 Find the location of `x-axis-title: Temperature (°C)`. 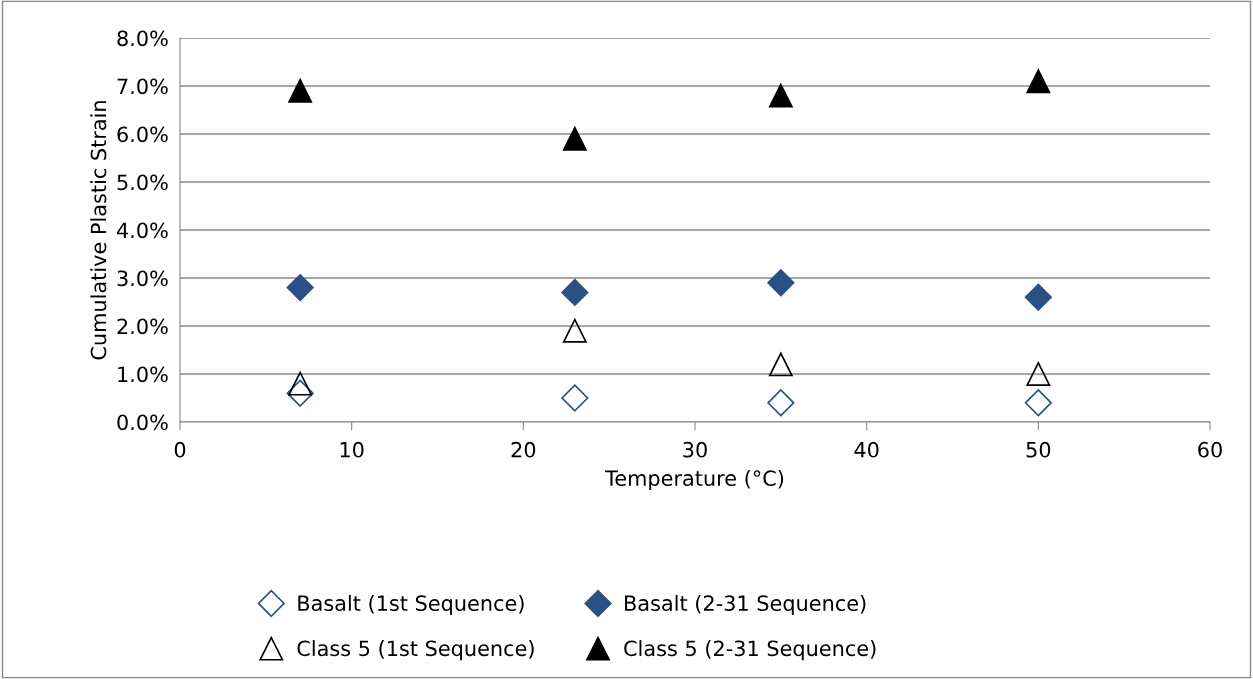

x-axis-title: Temperature (°C) is located at coordinates (694, 480).